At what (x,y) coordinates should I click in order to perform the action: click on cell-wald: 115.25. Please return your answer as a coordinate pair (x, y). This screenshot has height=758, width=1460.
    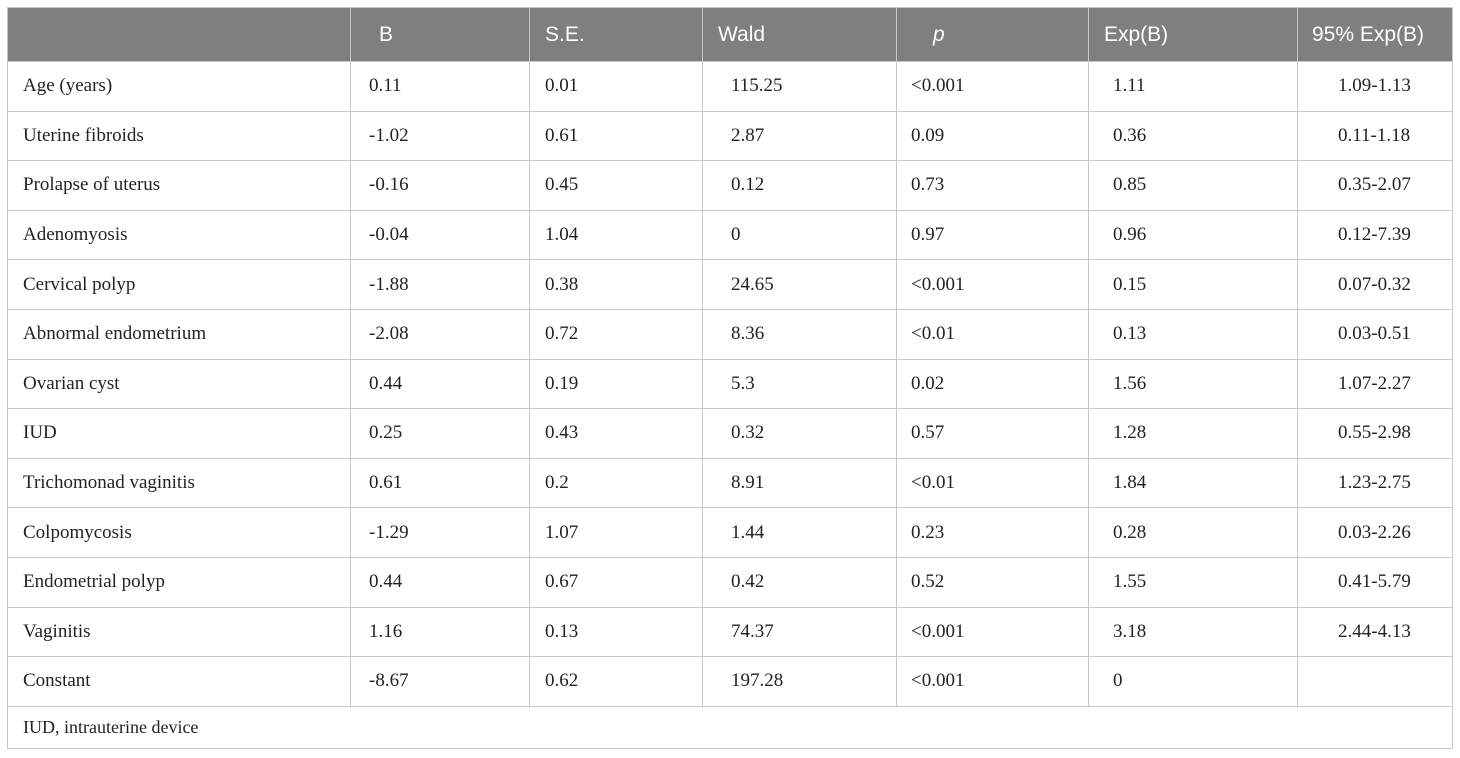
    Looking at the image, I should click on (799, 86).